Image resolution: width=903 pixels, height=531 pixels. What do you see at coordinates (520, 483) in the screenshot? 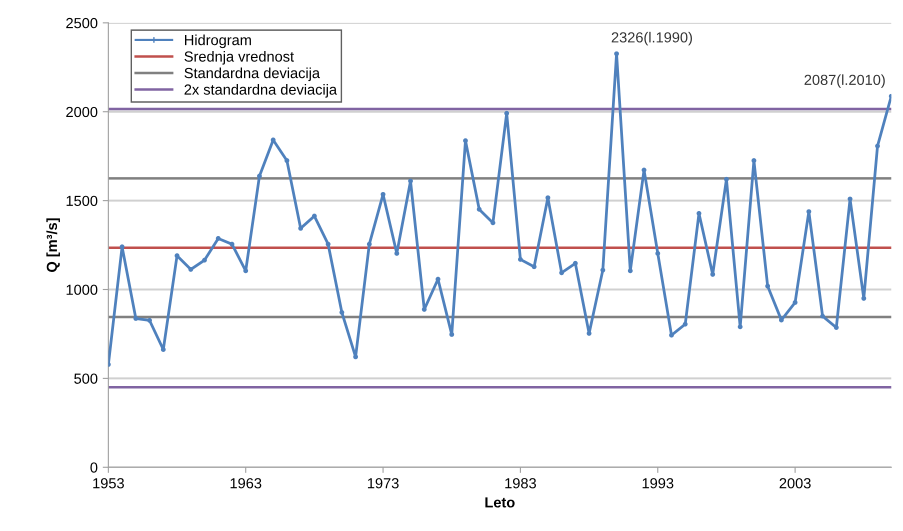
I see `x-tick-label: 1983` at bounding box center [520, 483].